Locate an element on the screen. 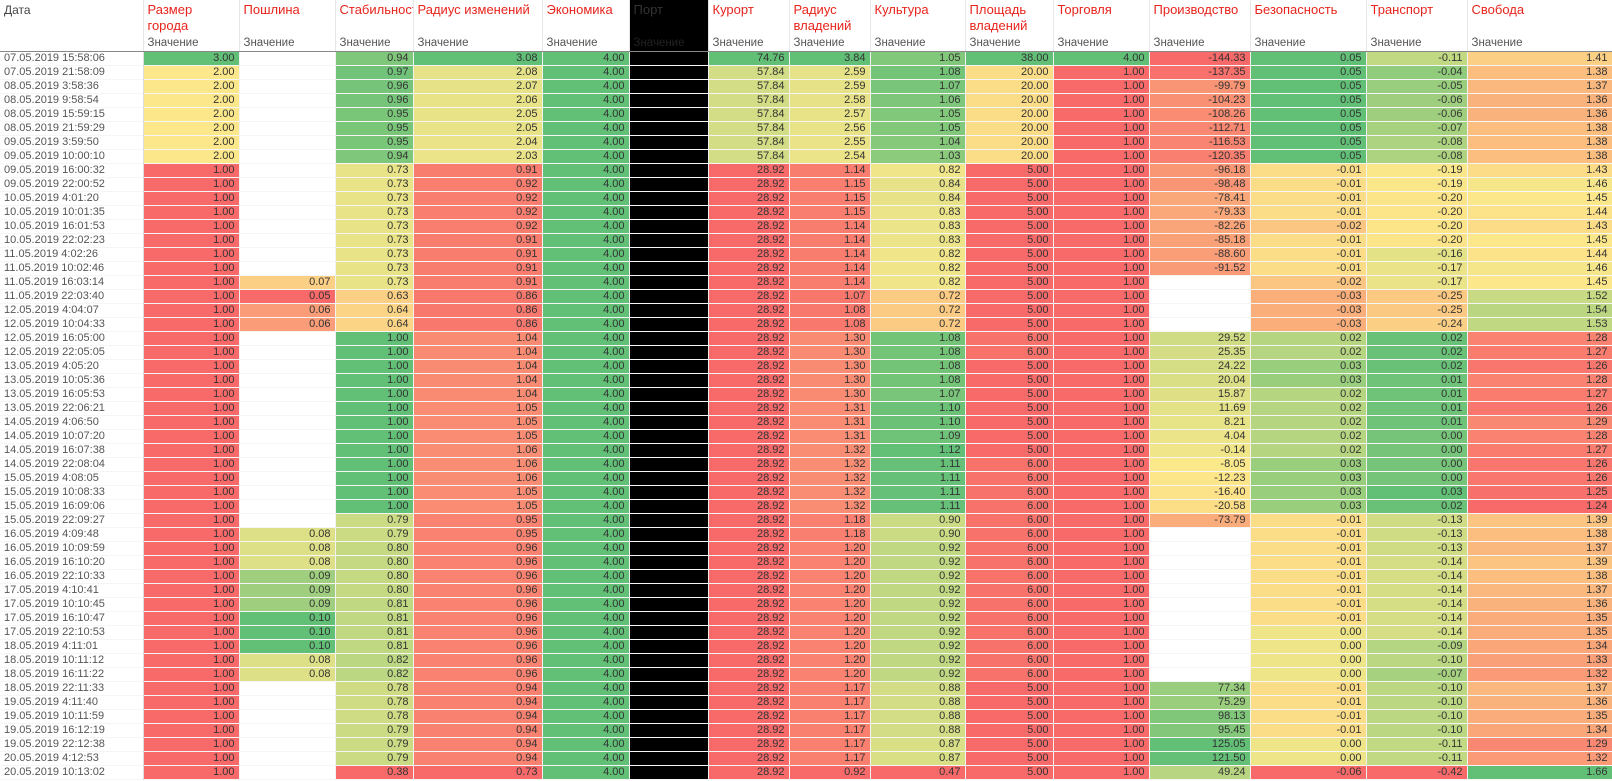 The width and height of the screenshot is (1612, 781). date-cell: 14.05.2019 4:06:50 is located at coordinates (72, 422).